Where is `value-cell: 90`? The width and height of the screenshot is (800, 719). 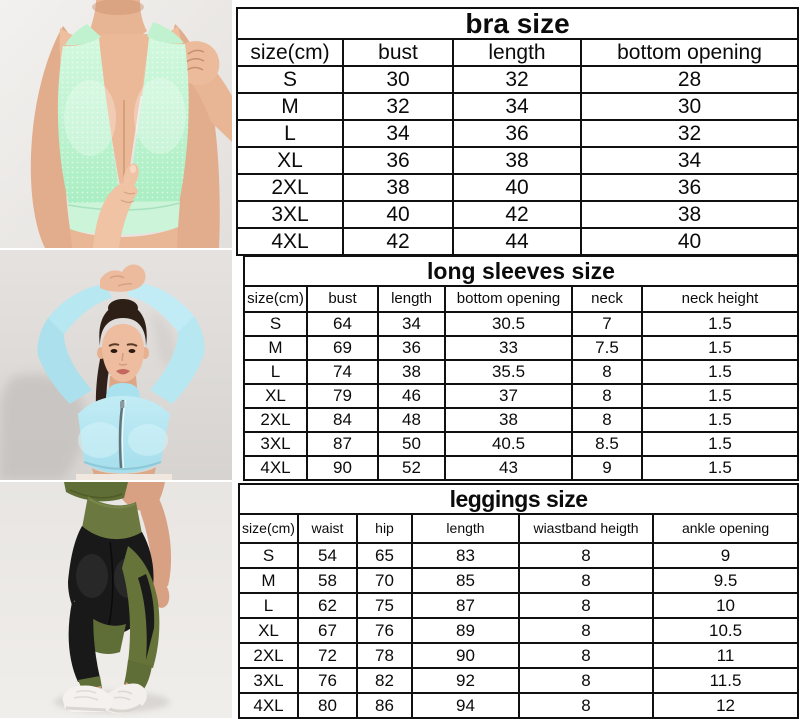 value-cell: 90 is located at coordinates (465, 655).